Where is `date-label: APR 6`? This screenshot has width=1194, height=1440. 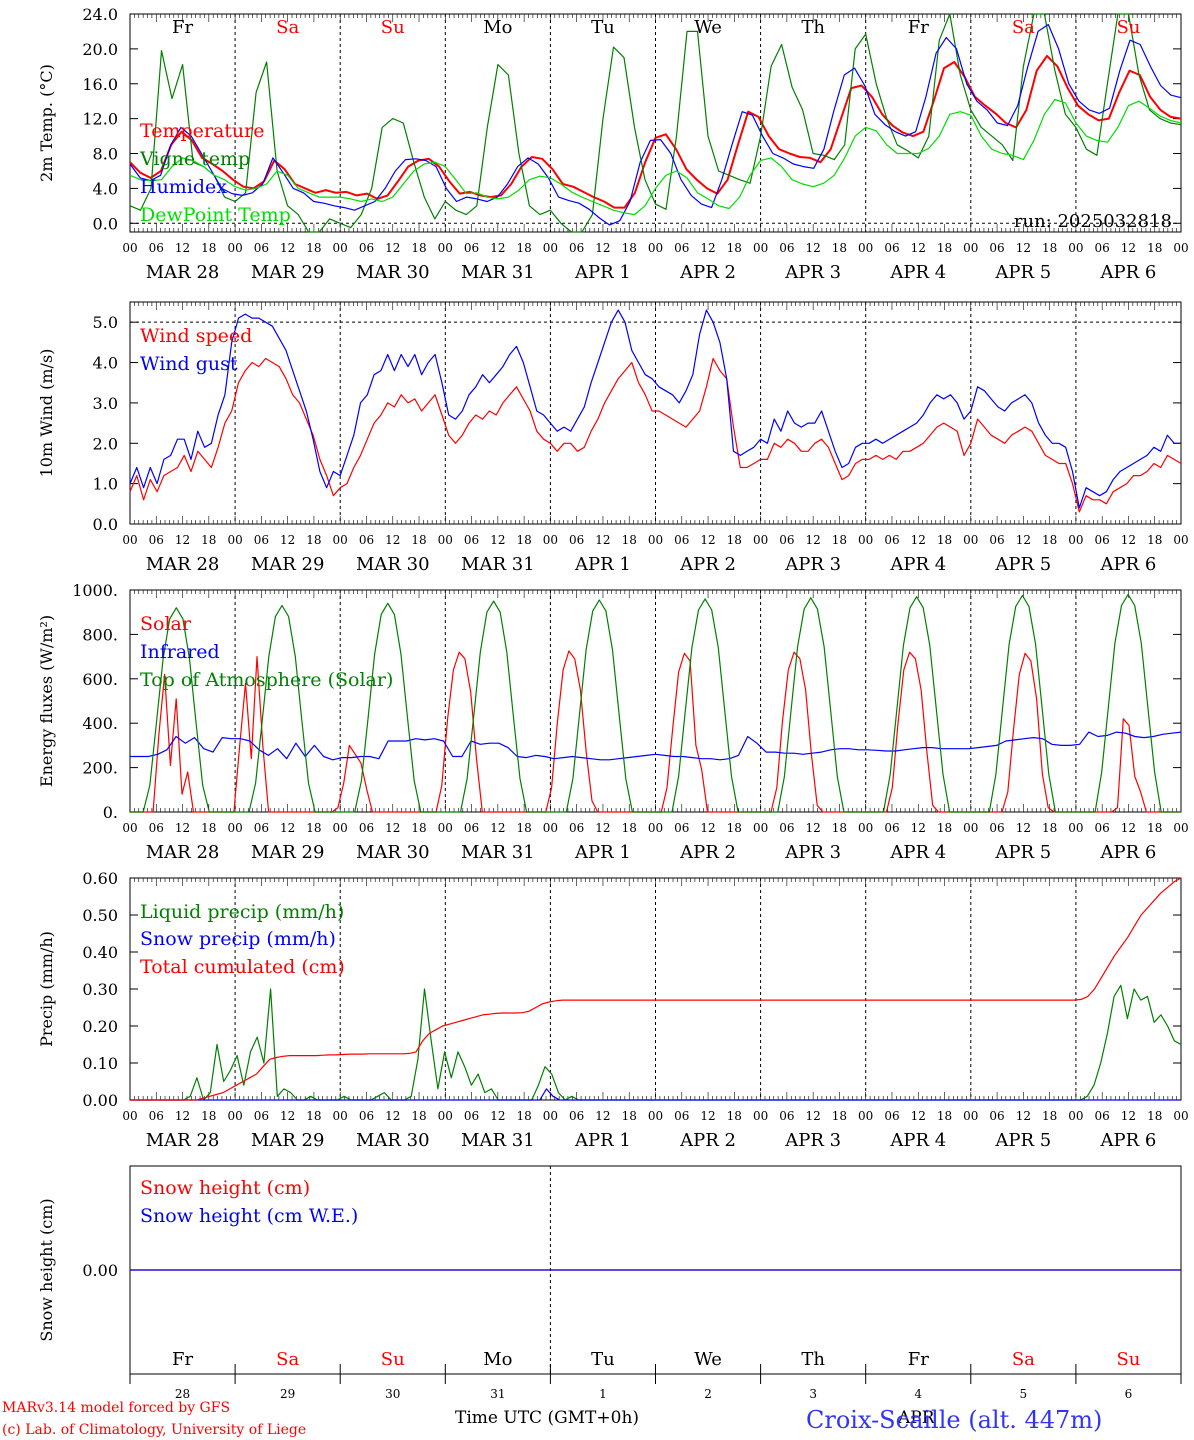
date-label: APR 6 is located at coordinates (1128, 852).